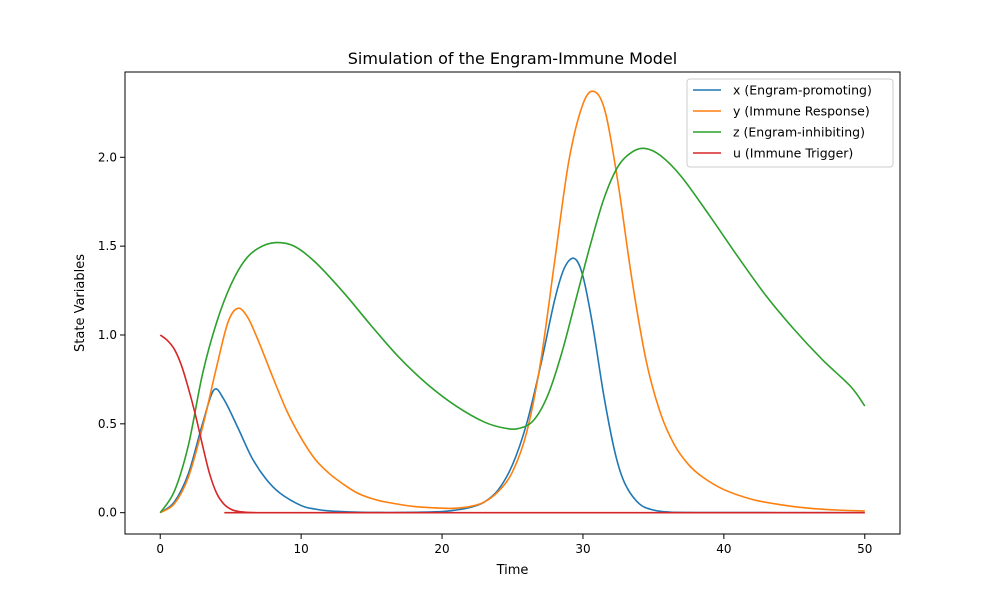 The width and height of the screenshot is (1000, 600). I want to click on chart-title: Simulation of the Engram-Immune Model, so click(512, 58).